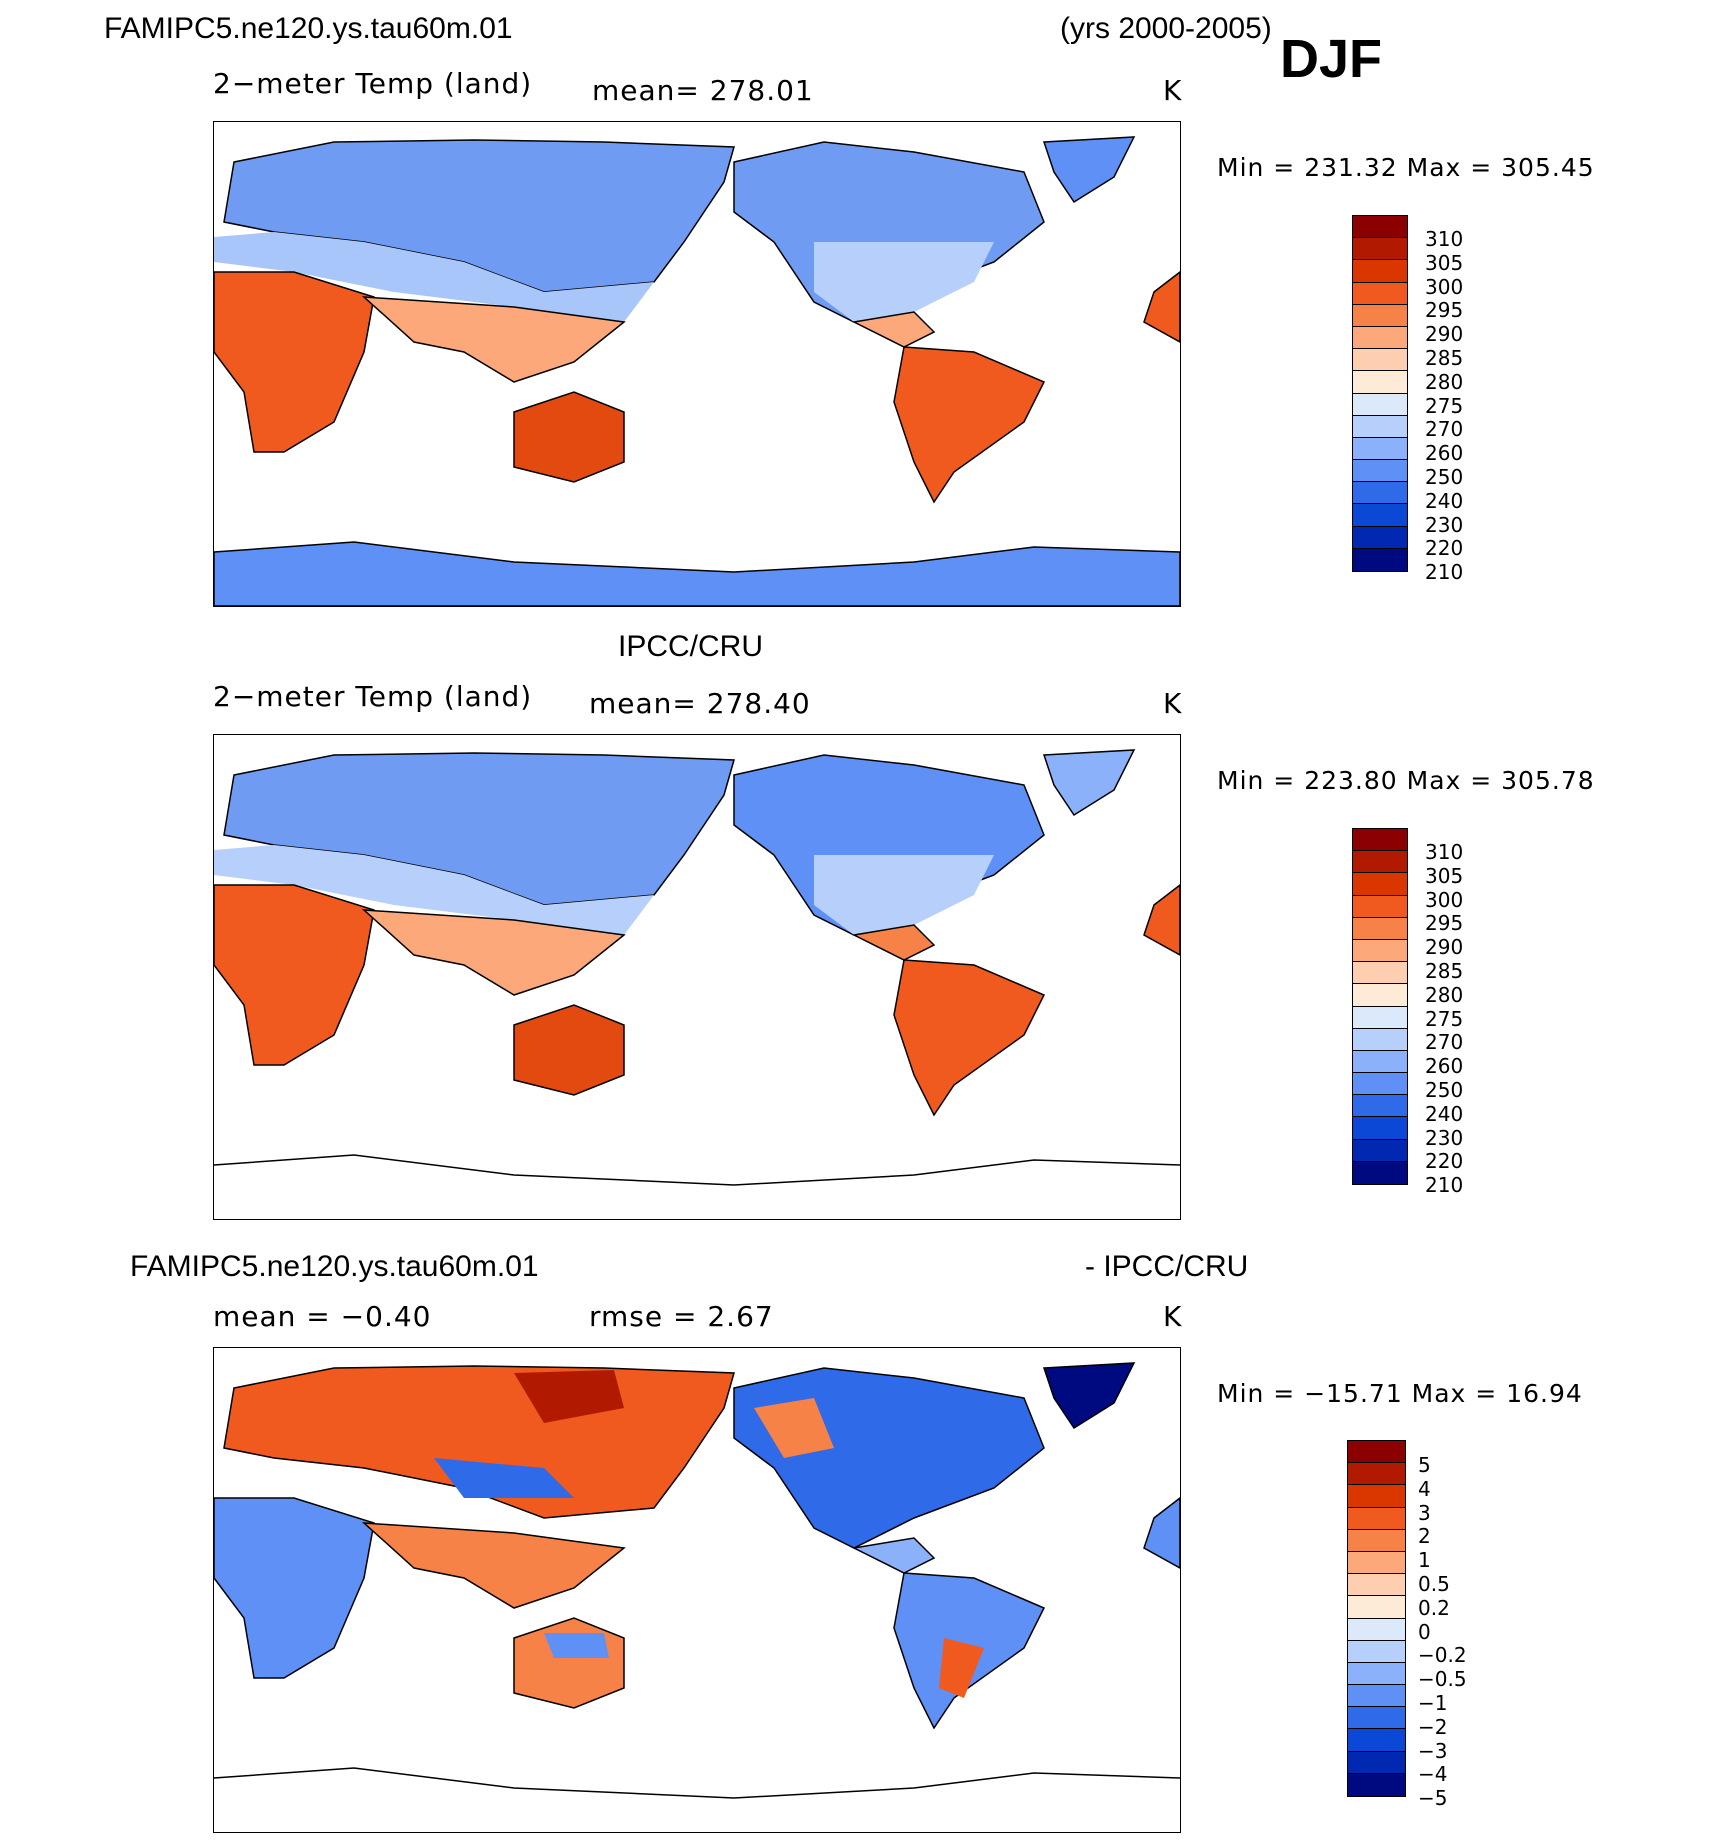 Image resolution: width=1710 pixels, height=1841 pixels. I want to click on panel2-mean: mean= 278.40, so click(700, 703).